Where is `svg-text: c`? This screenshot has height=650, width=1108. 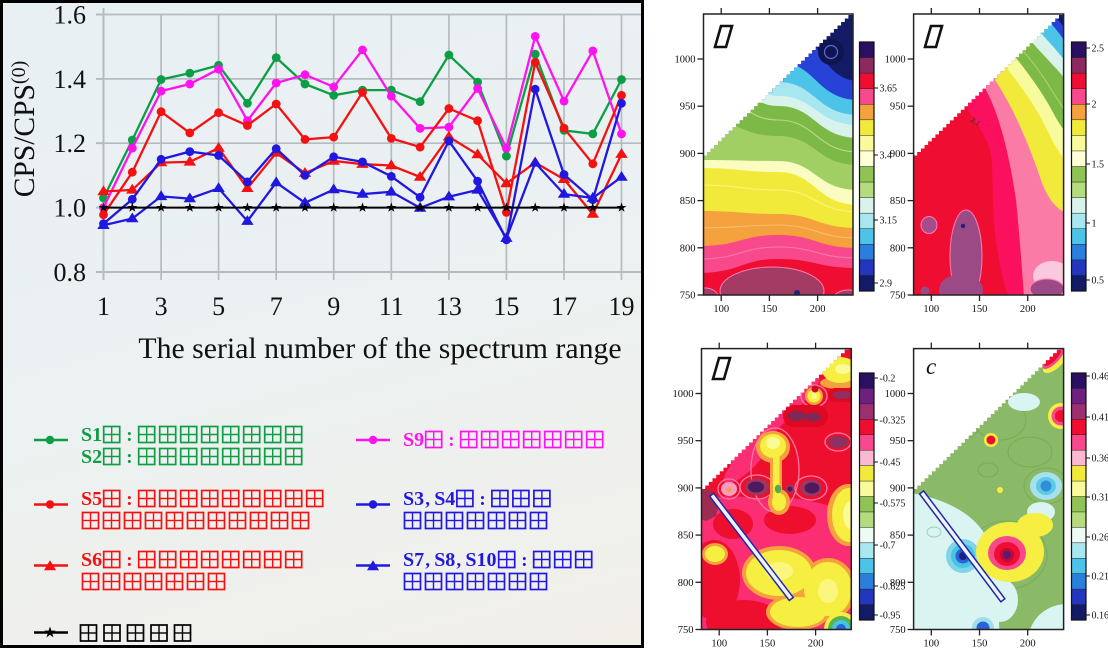 svg-text: c is located at coordinates (931, 366).